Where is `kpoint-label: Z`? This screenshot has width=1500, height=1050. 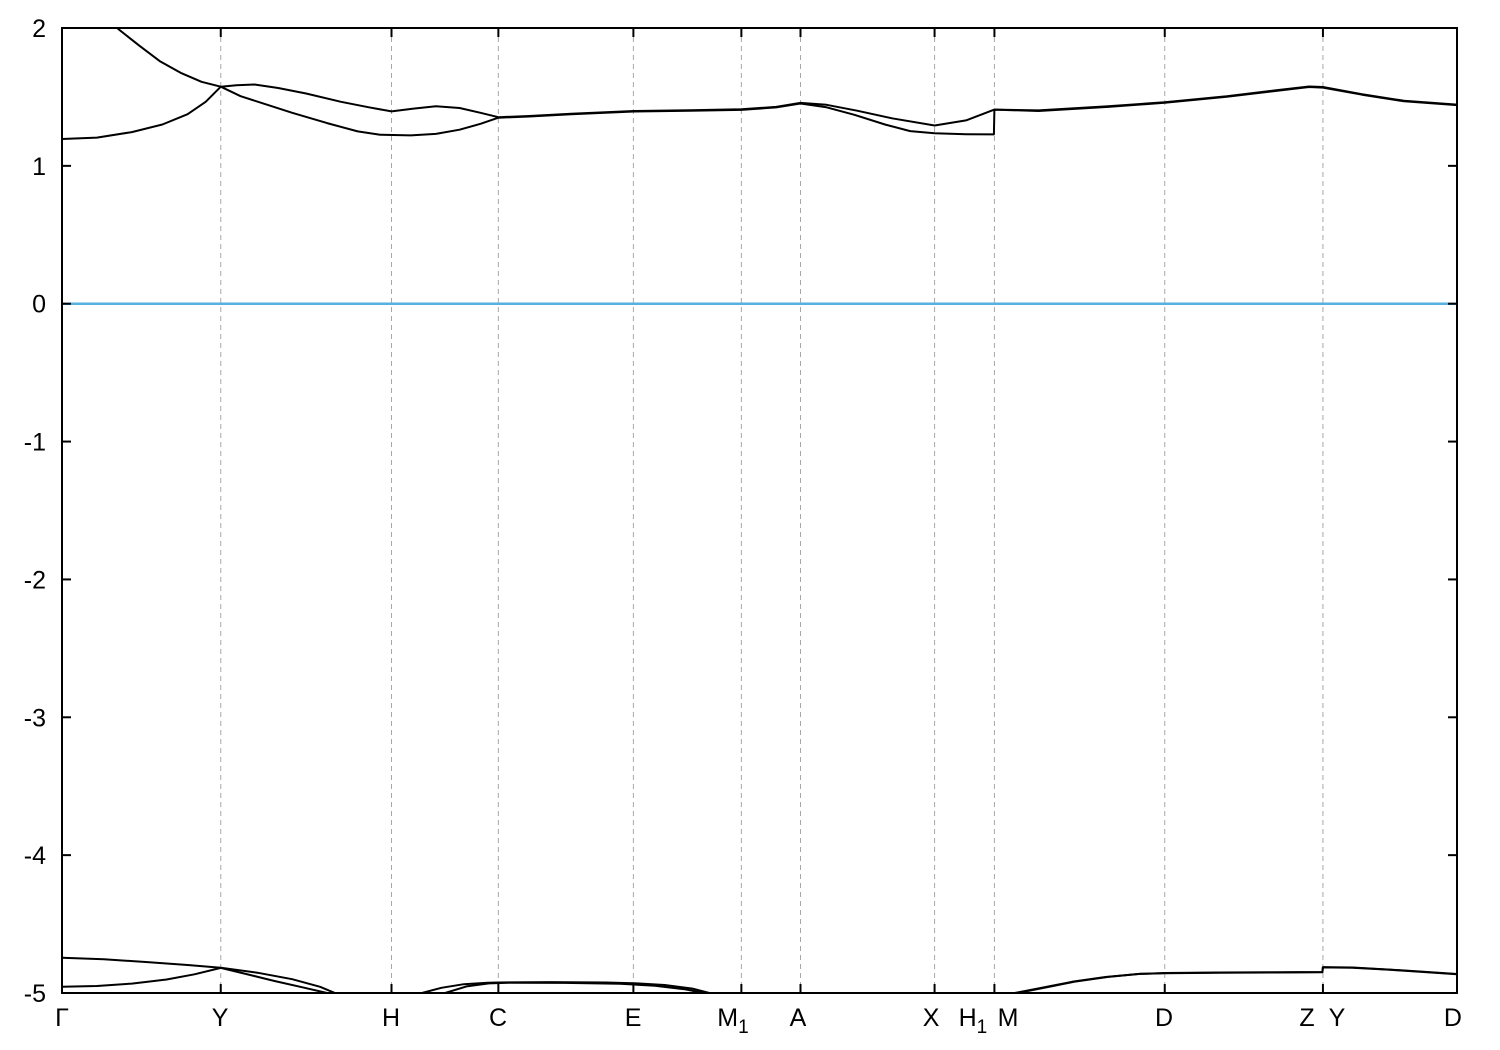 kpoint-label: Z is located at coordinates (1306, 1018).